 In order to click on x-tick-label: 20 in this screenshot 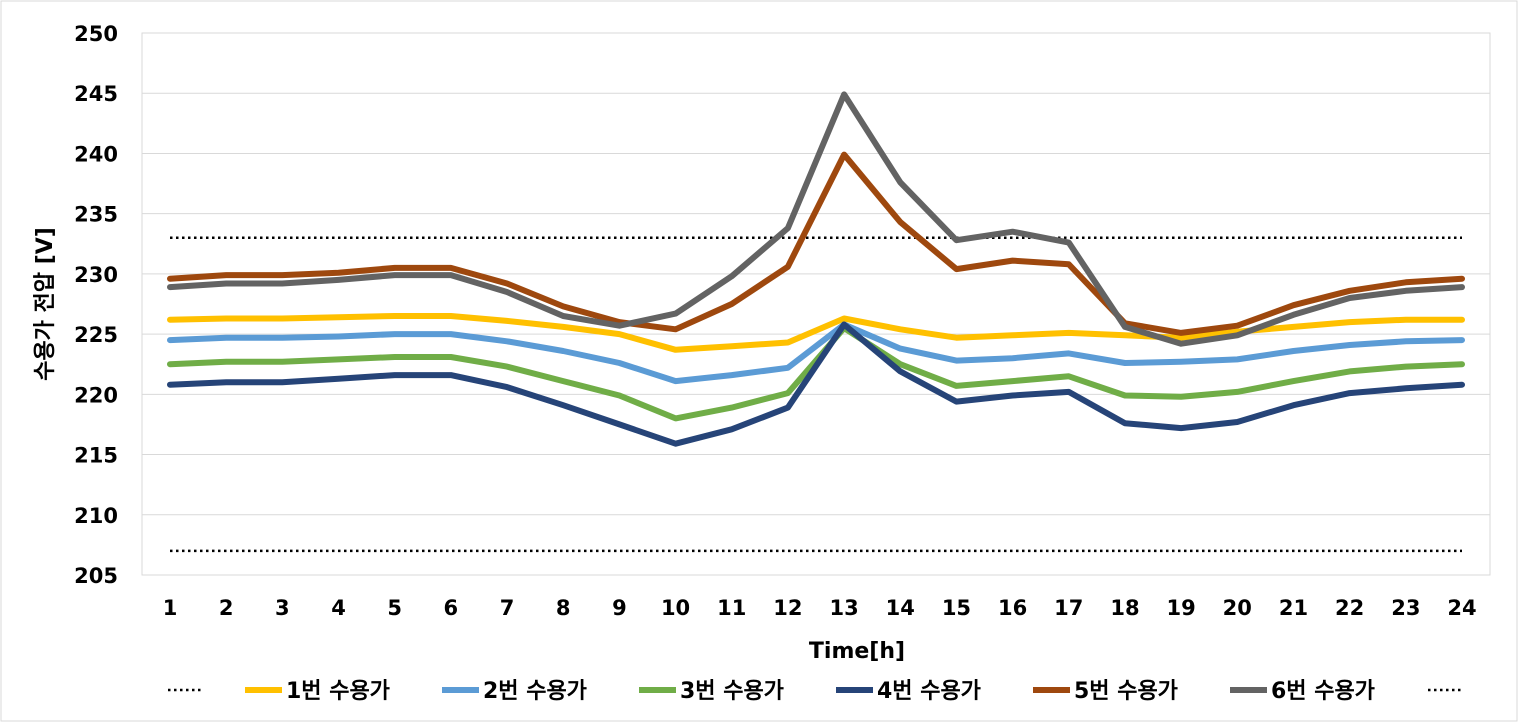, I will do `click(1237, 608)`.